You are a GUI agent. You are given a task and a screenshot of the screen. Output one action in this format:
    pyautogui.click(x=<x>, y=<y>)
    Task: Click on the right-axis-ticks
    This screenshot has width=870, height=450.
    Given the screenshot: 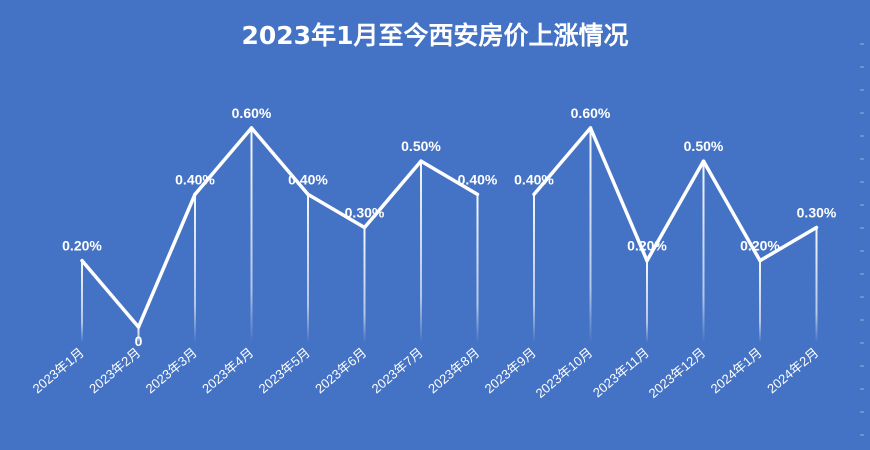 What is the action you would take?
    pyautogui.click(x=862, y=239)
    